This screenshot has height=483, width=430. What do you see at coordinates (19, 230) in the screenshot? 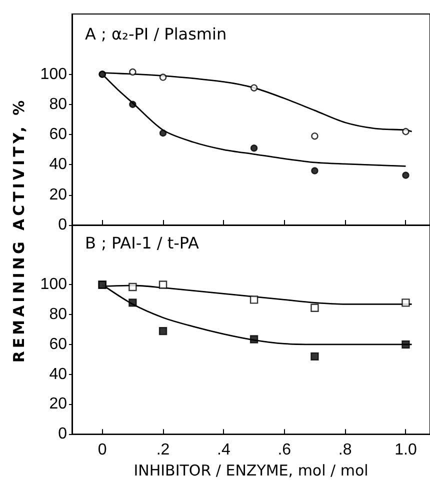
I see `y-axis-title: REMAINING ACTIVITY, %` at bounding box center [19, 230].